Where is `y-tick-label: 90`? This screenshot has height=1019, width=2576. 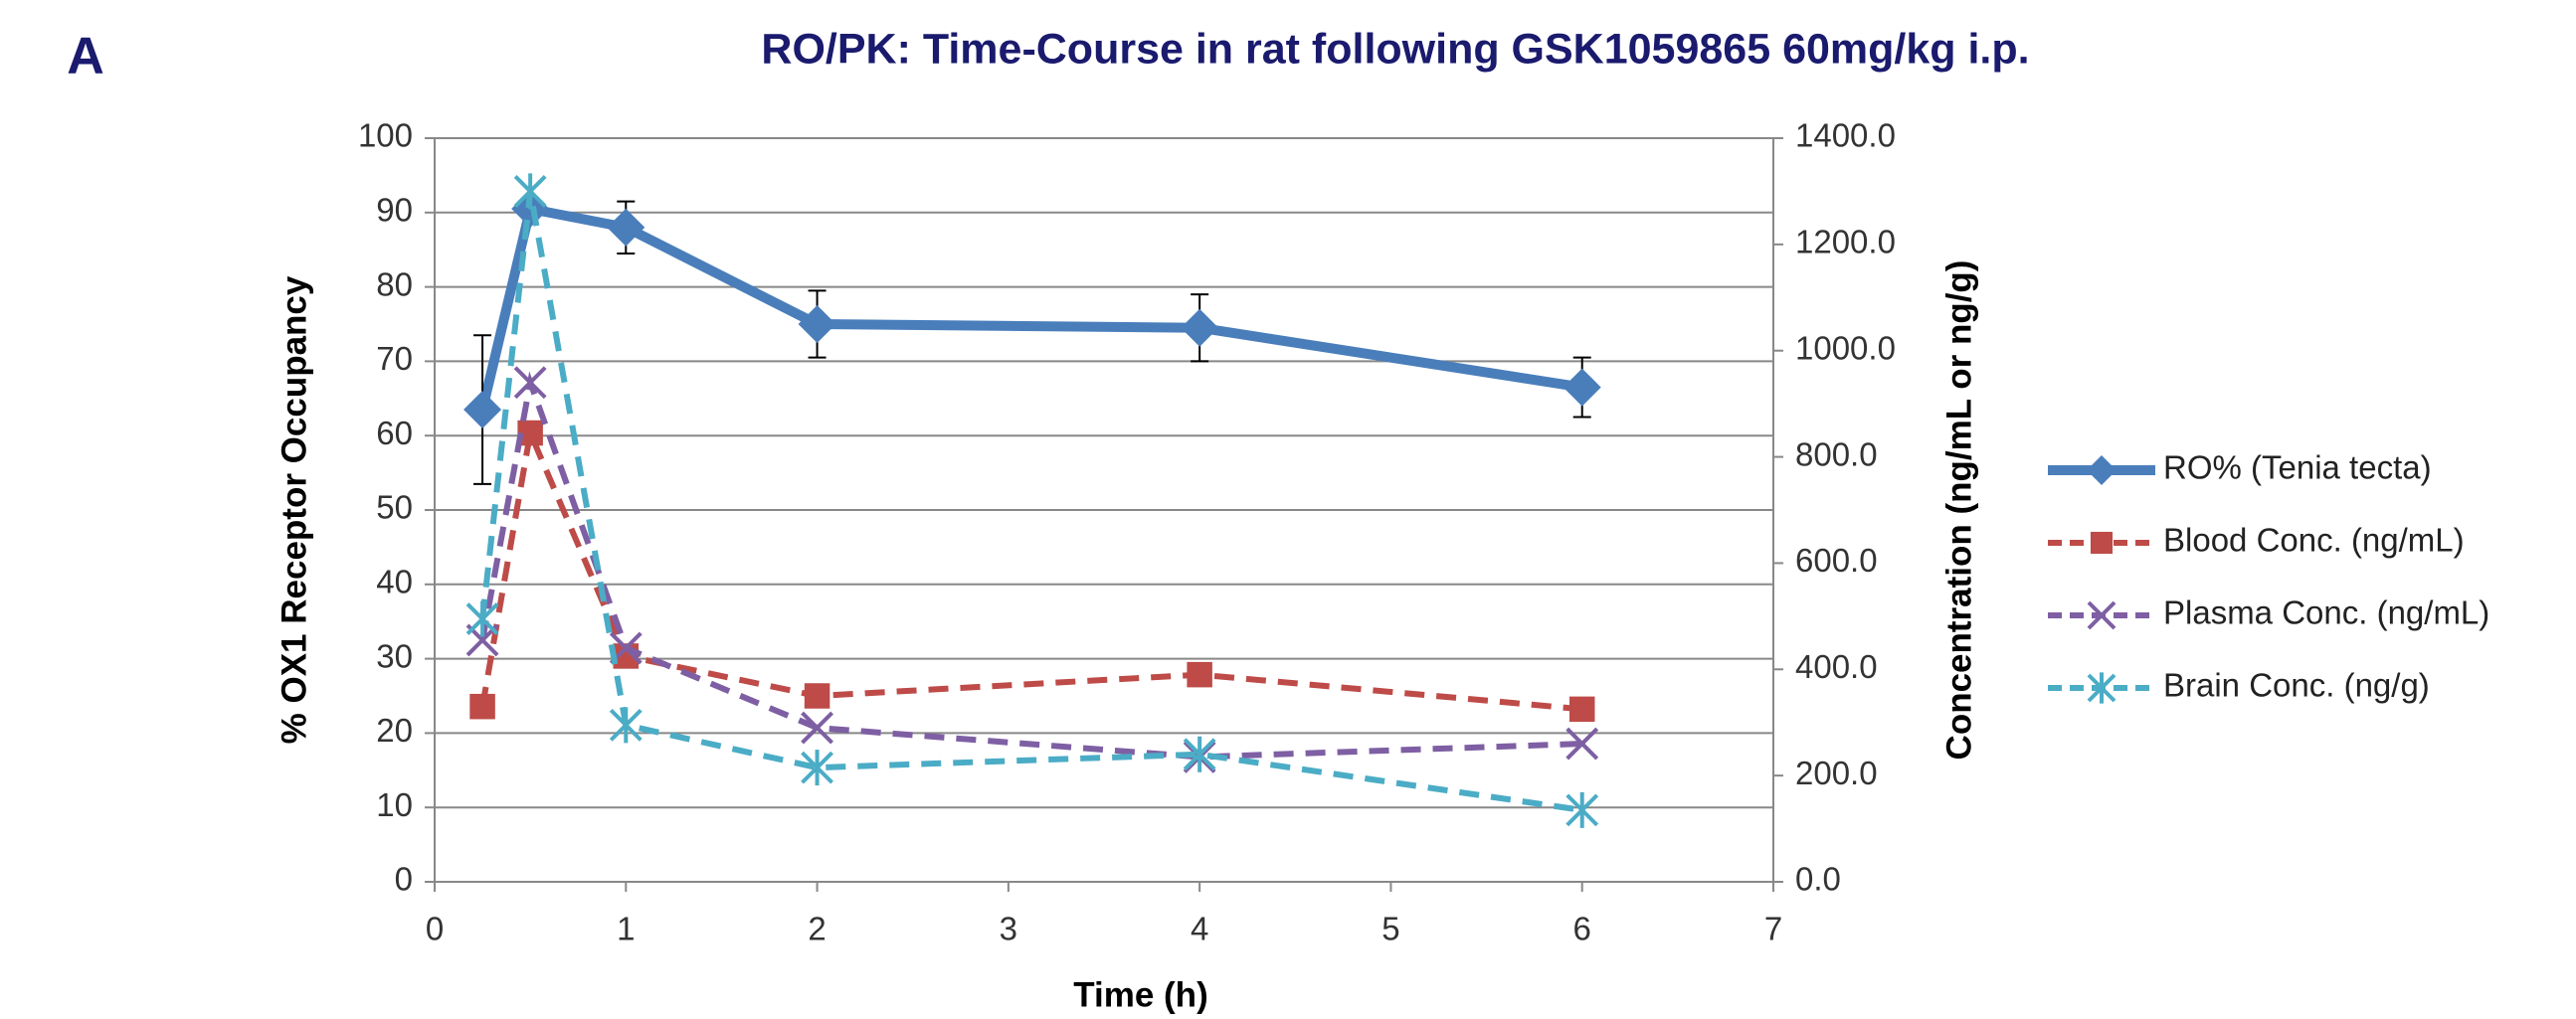
y-tick-label: 90 is located at coordinates (394, 211).